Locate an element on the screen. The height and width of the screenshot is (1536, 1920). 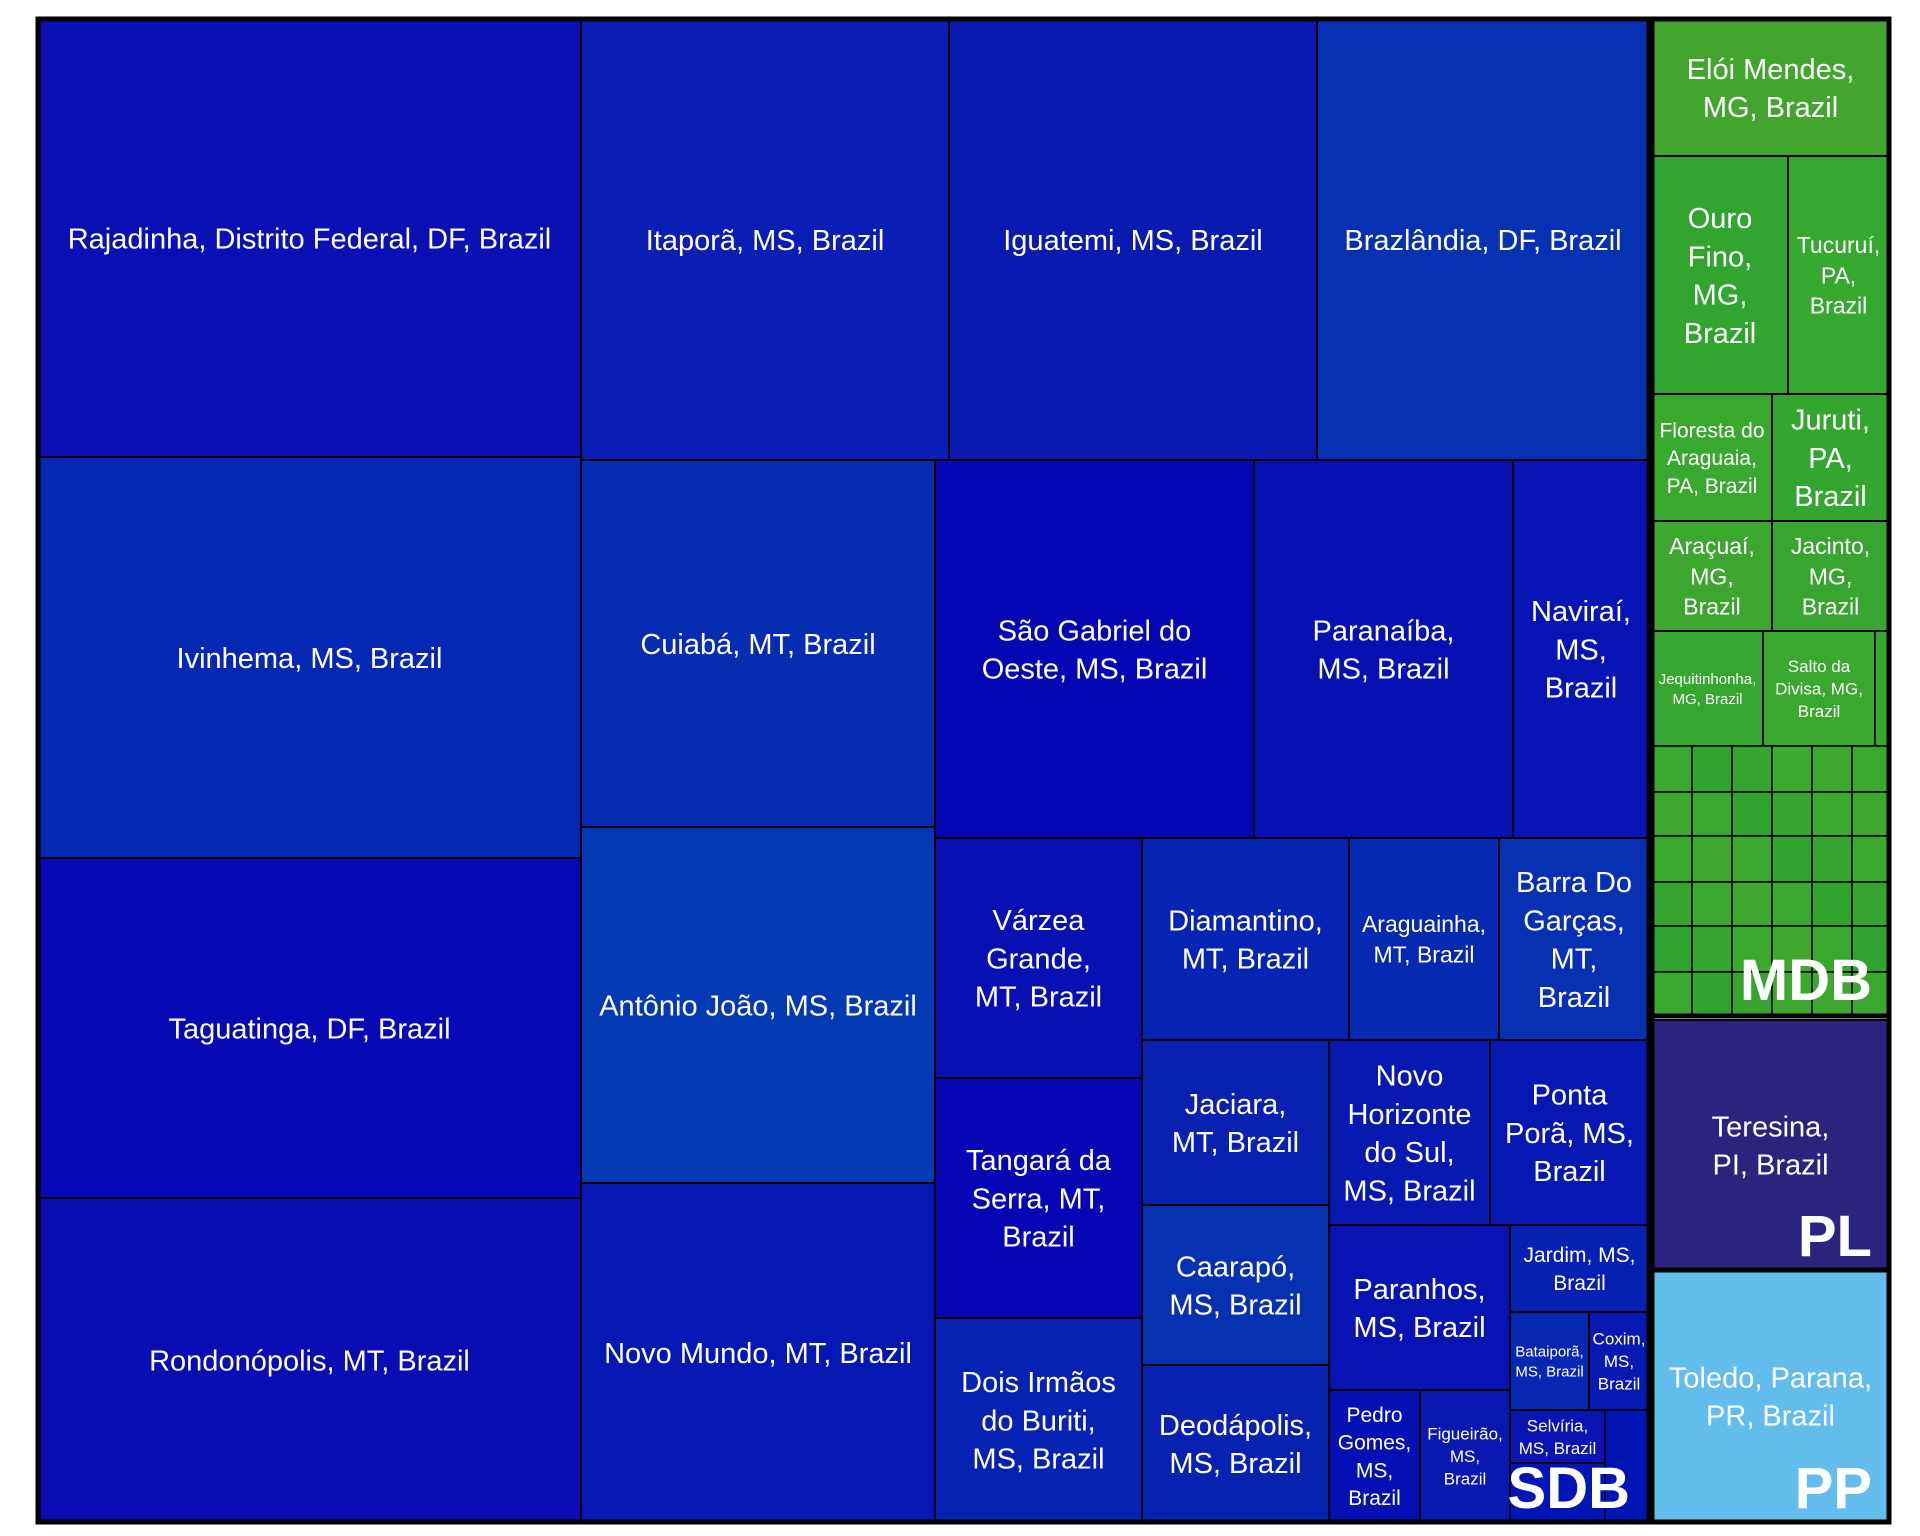
cell-jaciara-mt-brazil-label: MT, Brazil is located at coordinates (1235, 1143).